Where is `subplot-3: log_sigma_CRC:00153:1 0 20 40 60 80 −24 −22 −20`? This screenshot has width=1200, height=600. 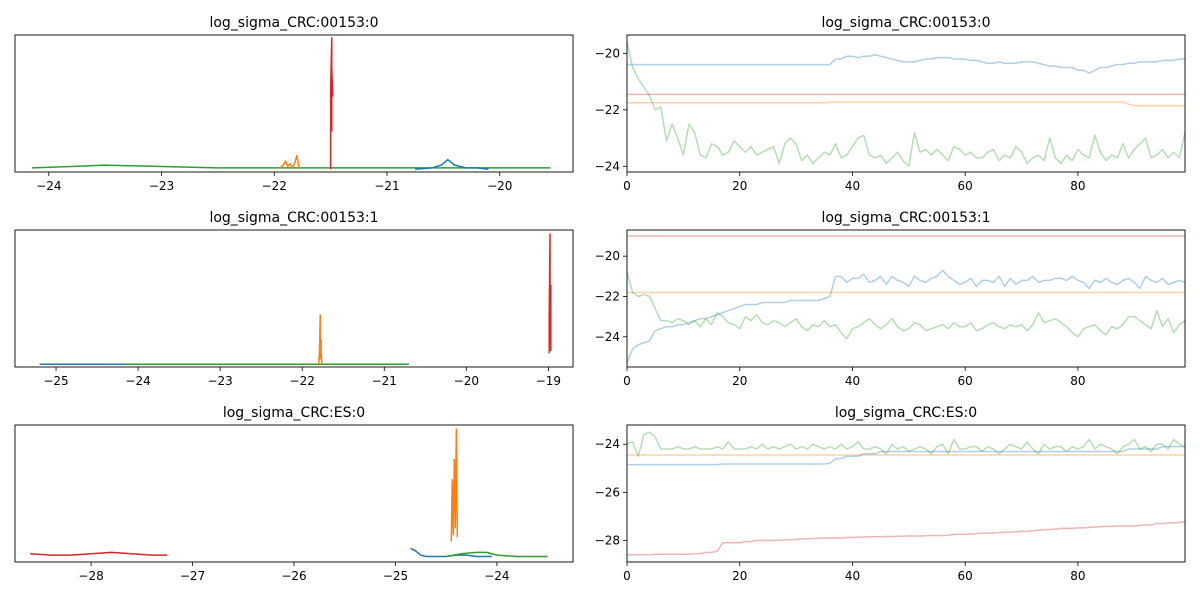
subplot-3: log_sigma_CRC:00153:1 0 20 40 60 80 −24 −22 −20 is located at coordinates (890, 299).